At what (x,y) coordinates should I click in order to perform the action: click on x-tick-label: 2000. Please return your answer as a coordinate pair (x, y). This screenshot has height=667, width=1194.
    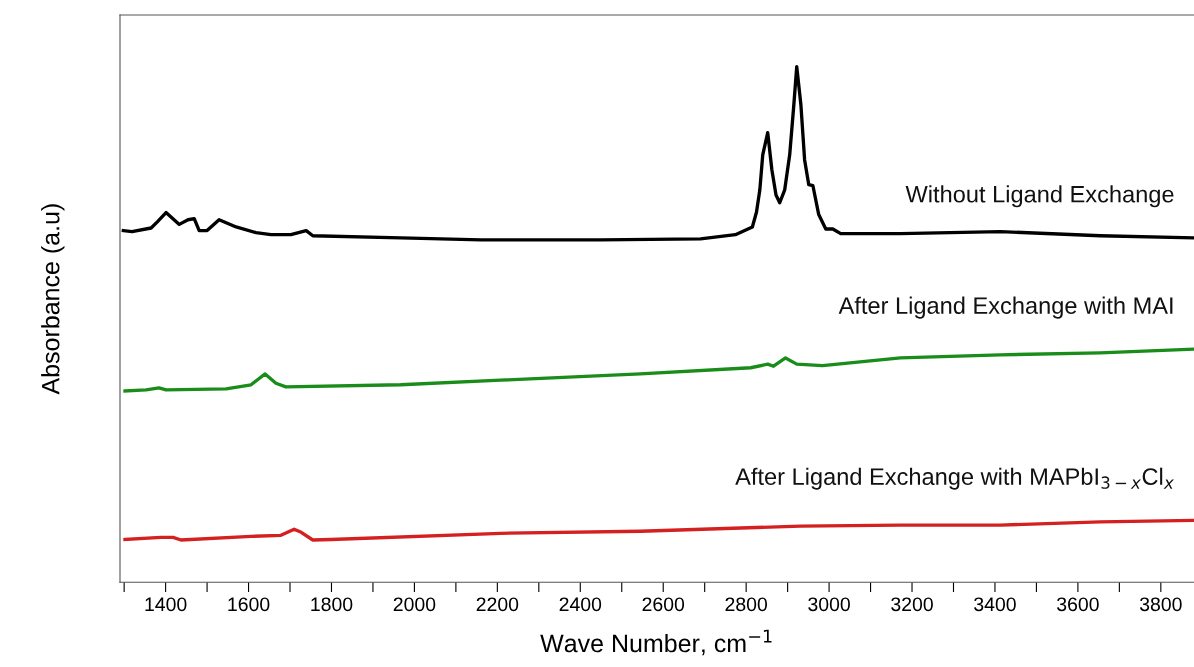
    Looking at the image, I should click on (414, 604).